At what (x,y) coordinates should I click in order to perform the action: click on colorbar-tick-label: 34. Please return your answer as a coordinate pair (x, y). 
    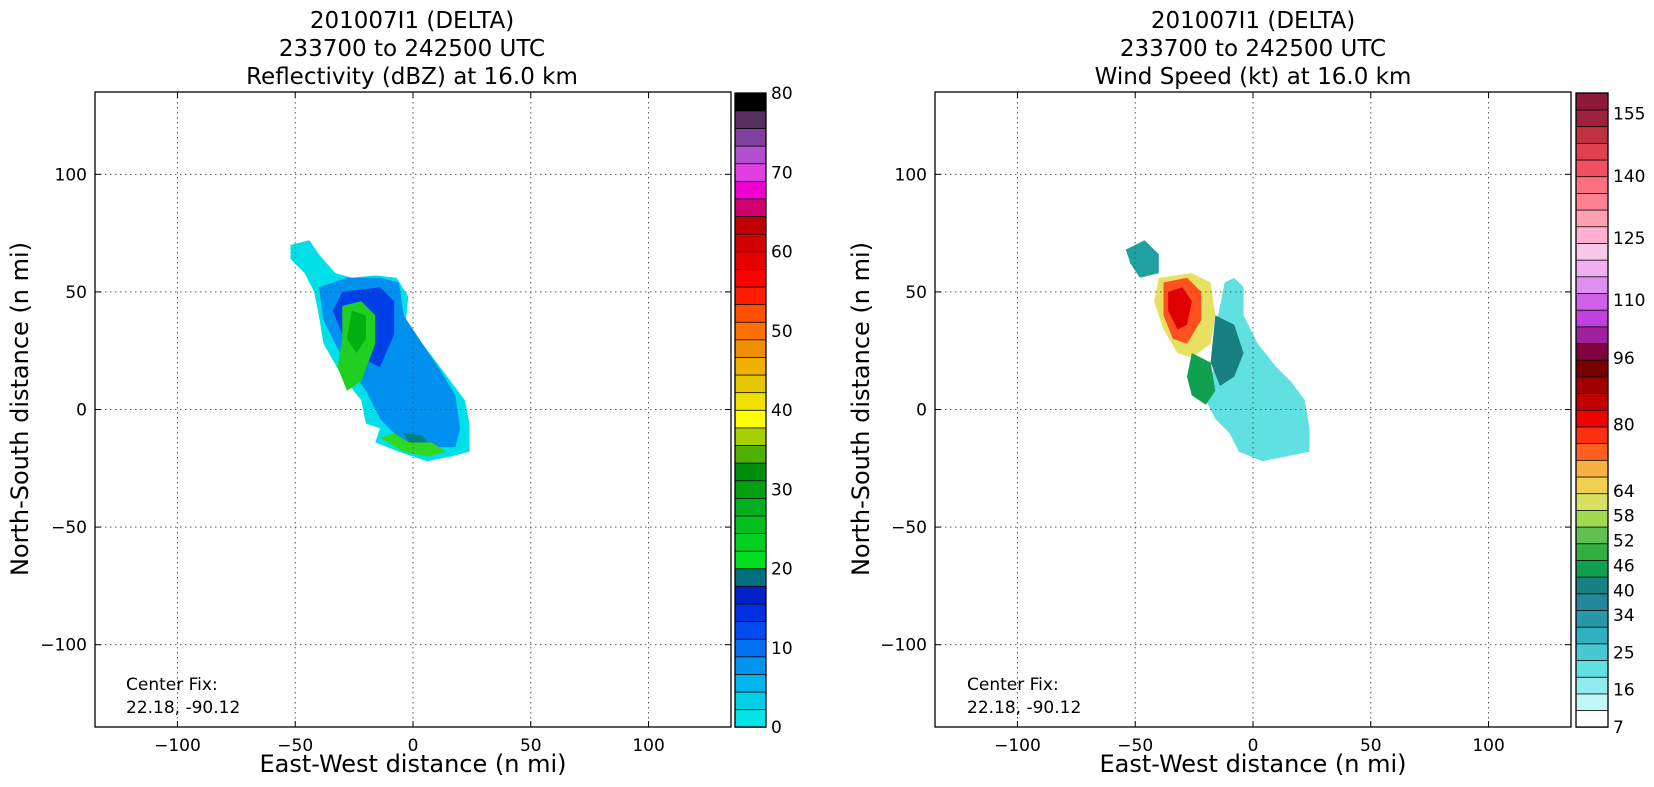
    Looking at the image, I should click on (1624, 616).